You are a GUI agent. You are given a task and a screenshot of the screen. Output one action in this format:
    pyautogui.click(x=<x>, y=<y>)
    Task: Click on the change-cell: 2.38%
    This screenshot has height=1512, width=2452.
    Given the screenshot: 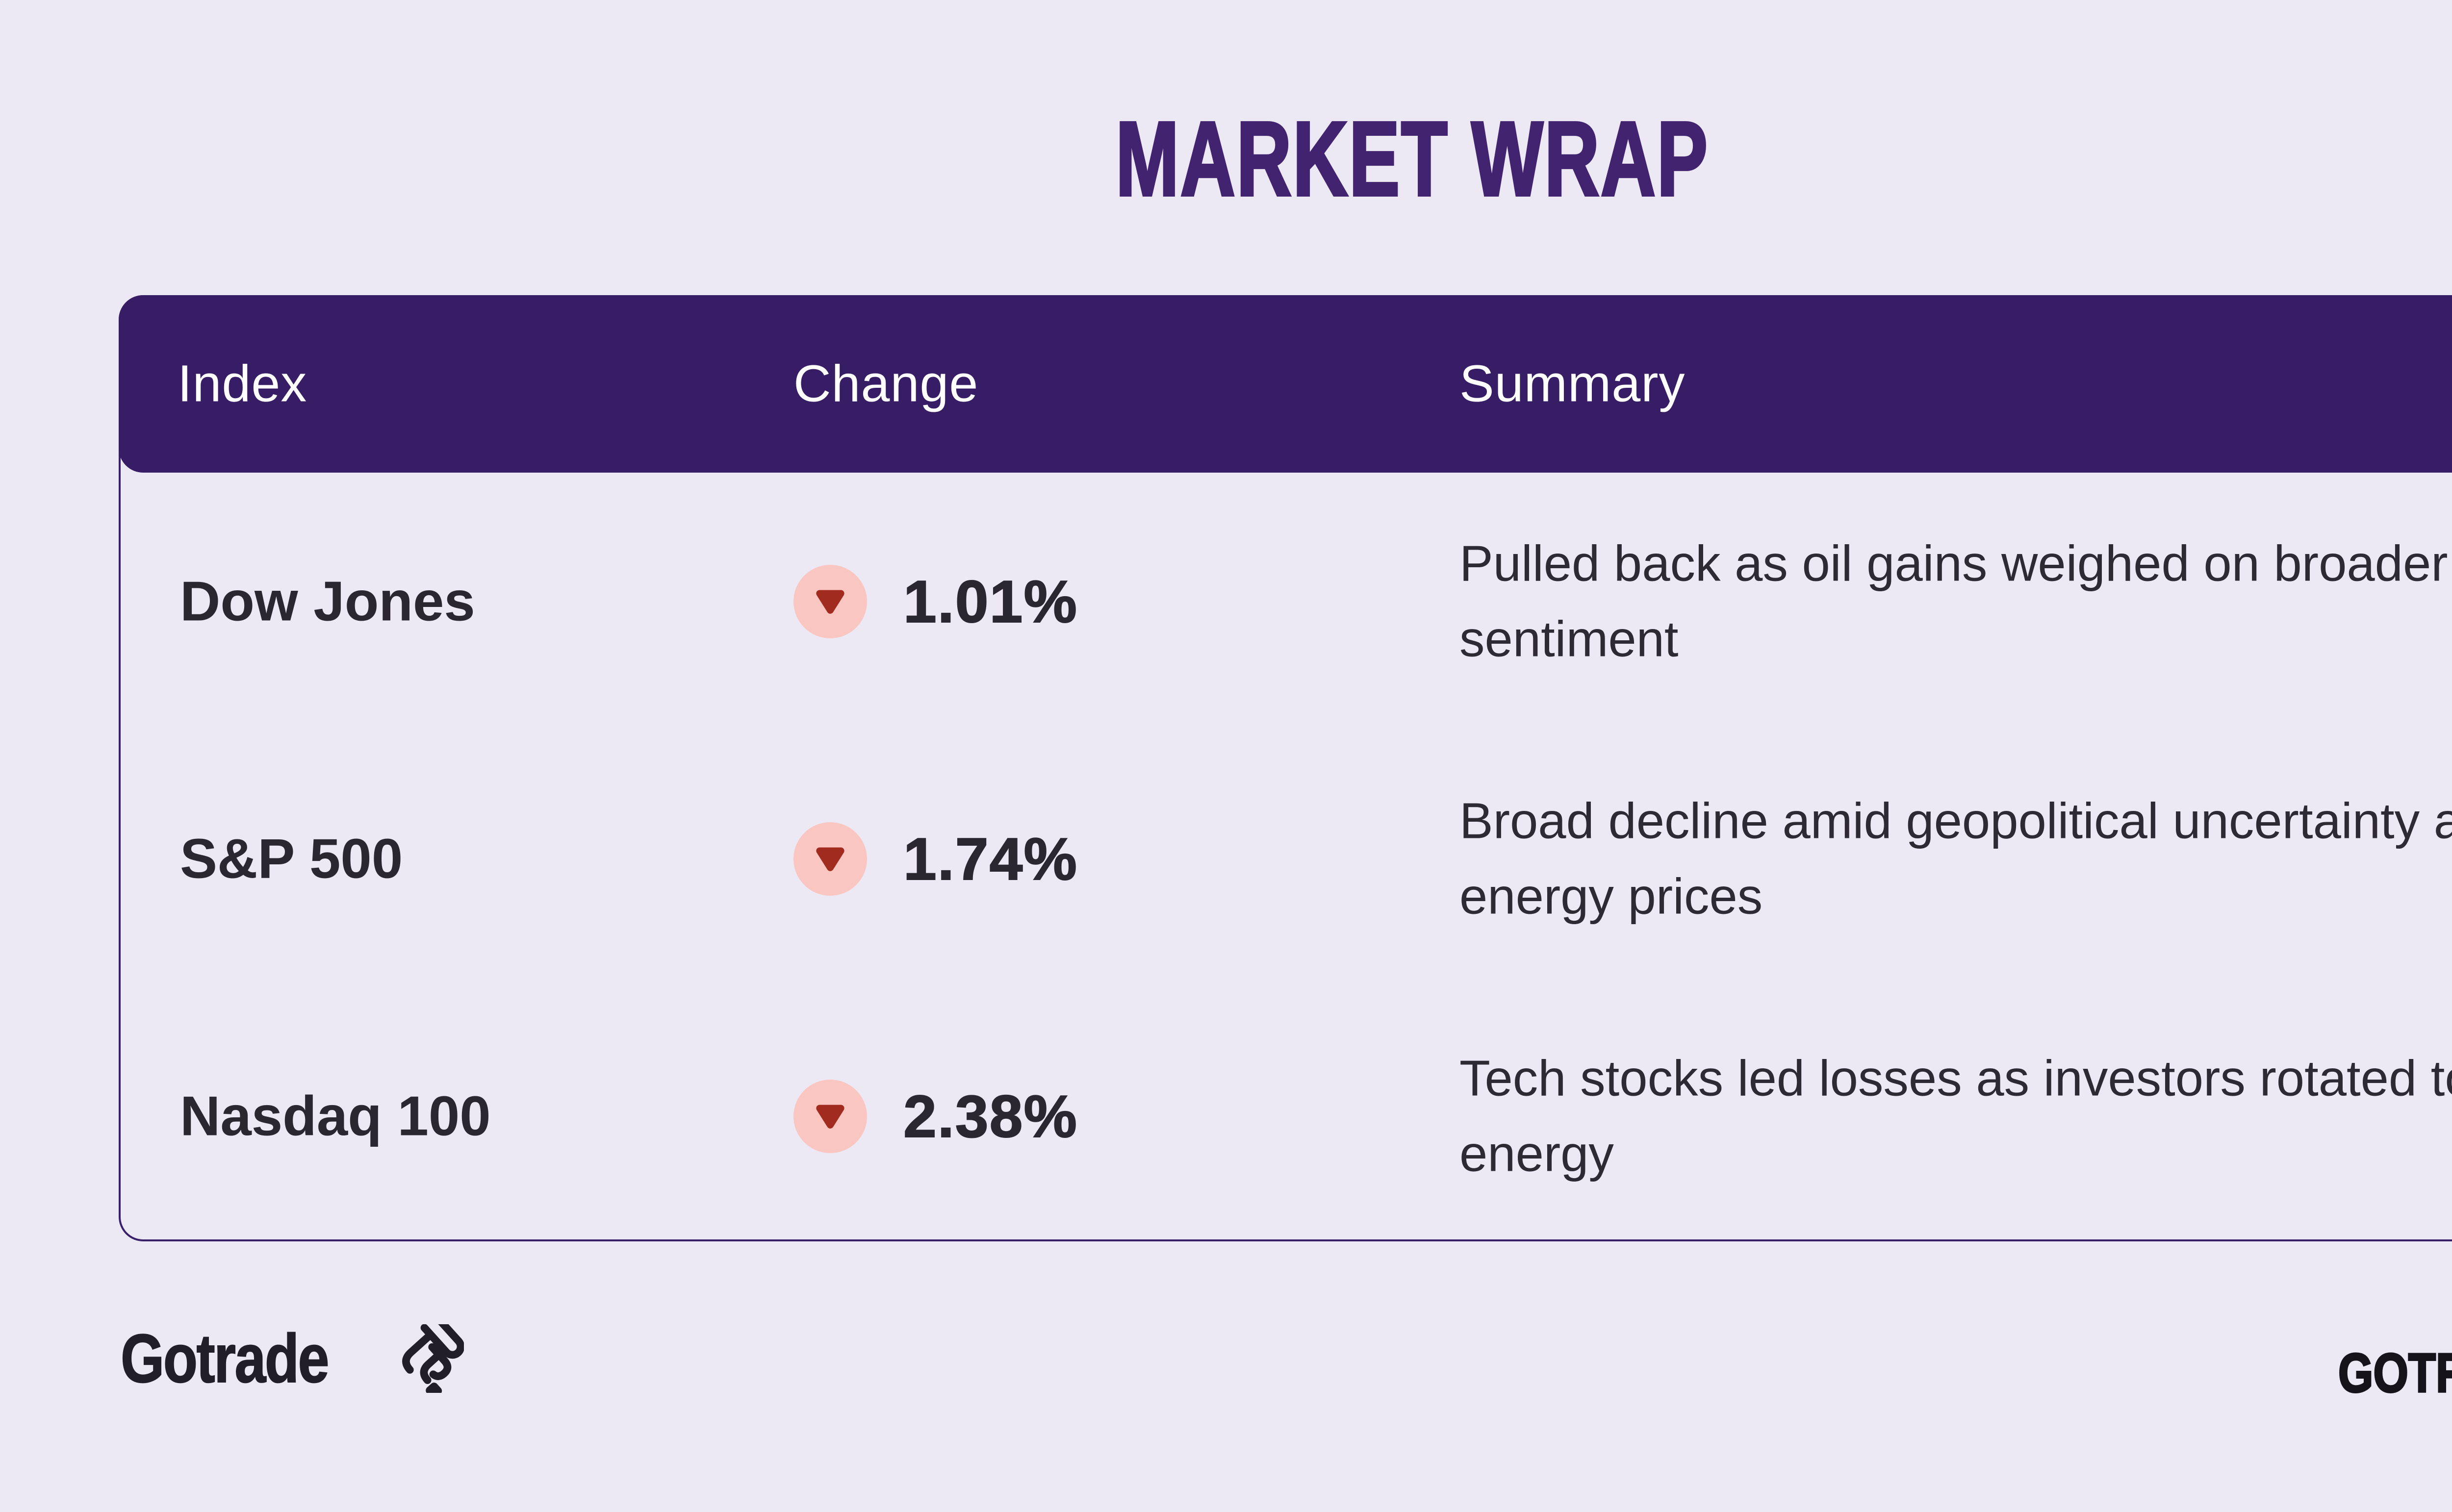 What is the action you would take?
    pyautogui.click(x=935, y=1116)
    